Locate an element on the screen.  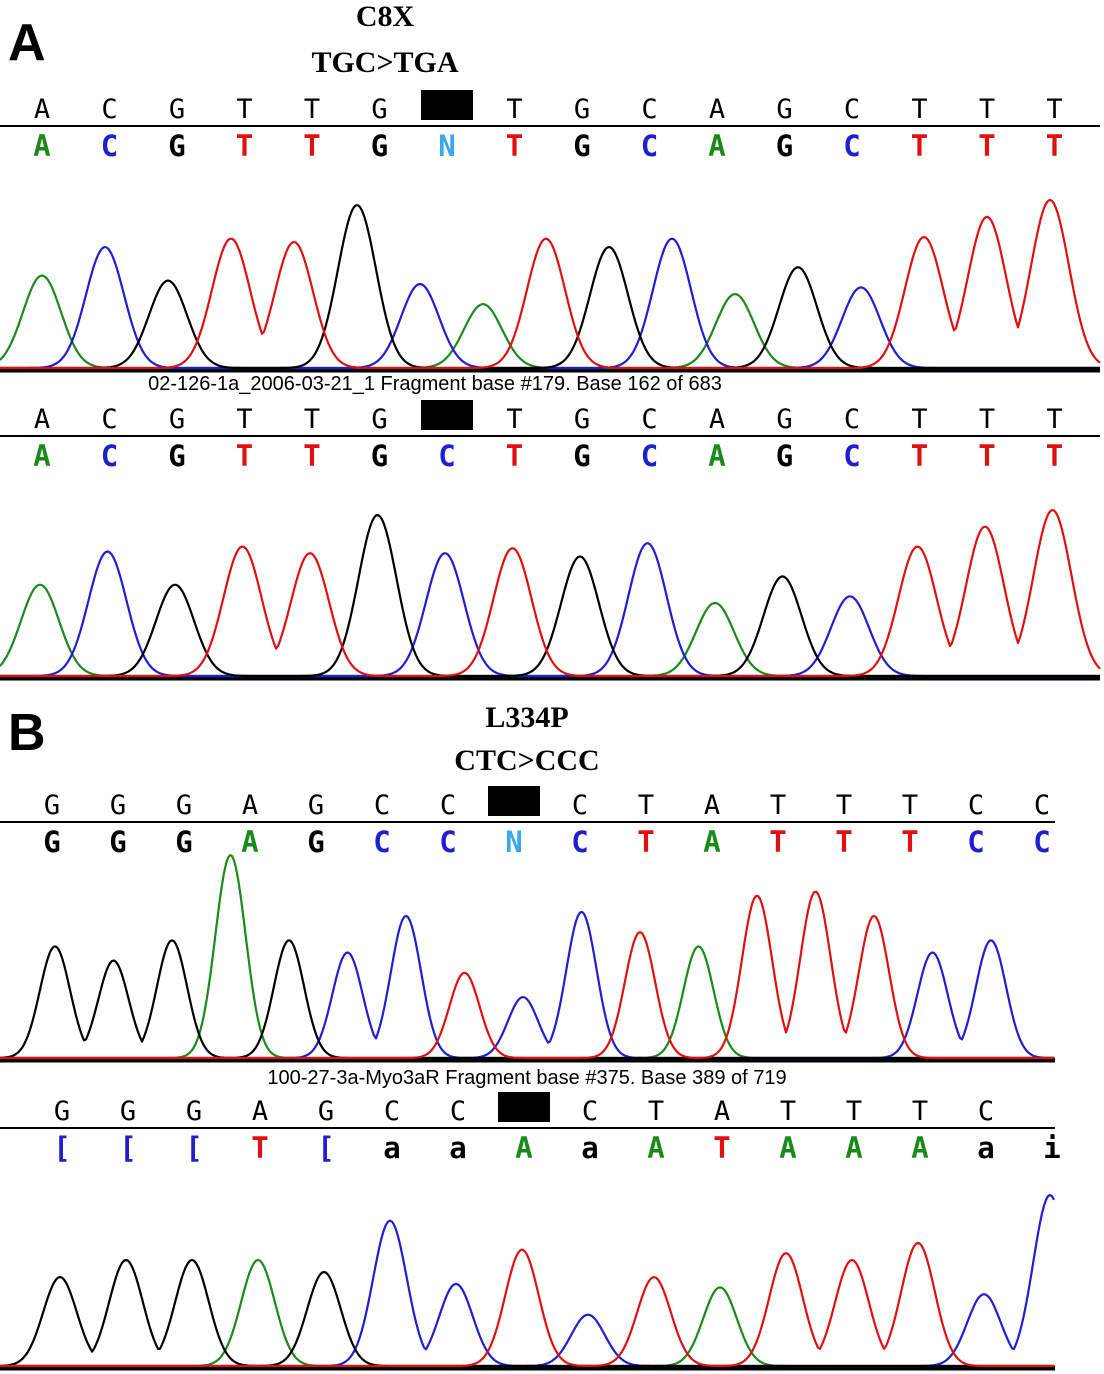
panel-a-track-1-base-call: A is located at coordinates (716, 146).